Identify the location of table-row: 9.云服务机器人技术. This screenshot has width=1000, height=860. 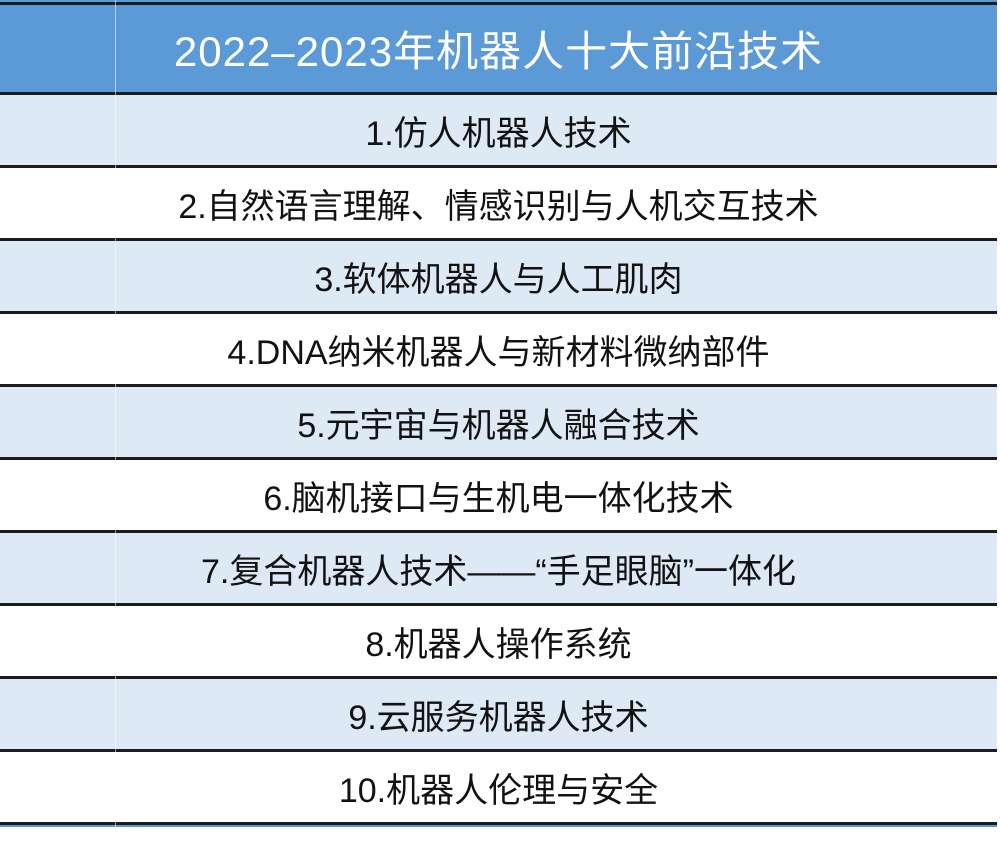
(498, 715).